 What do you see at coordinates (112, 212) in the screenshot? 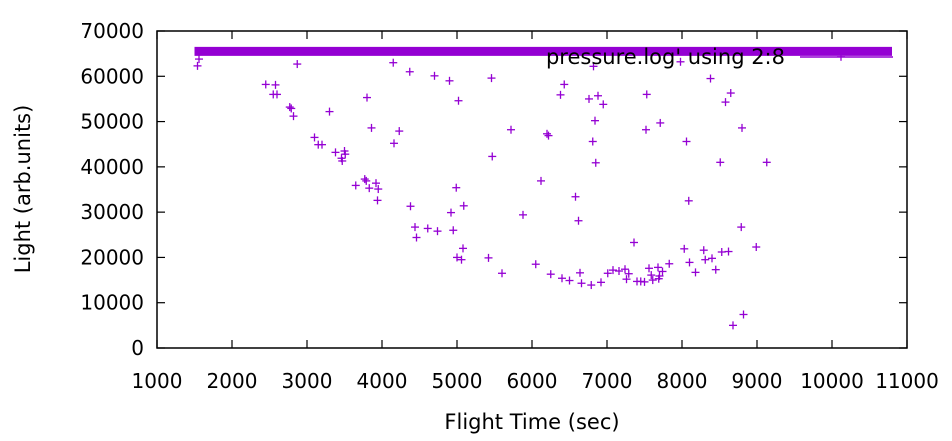
I see `y-tick-label: 30000` at bounding box center [112, 212].